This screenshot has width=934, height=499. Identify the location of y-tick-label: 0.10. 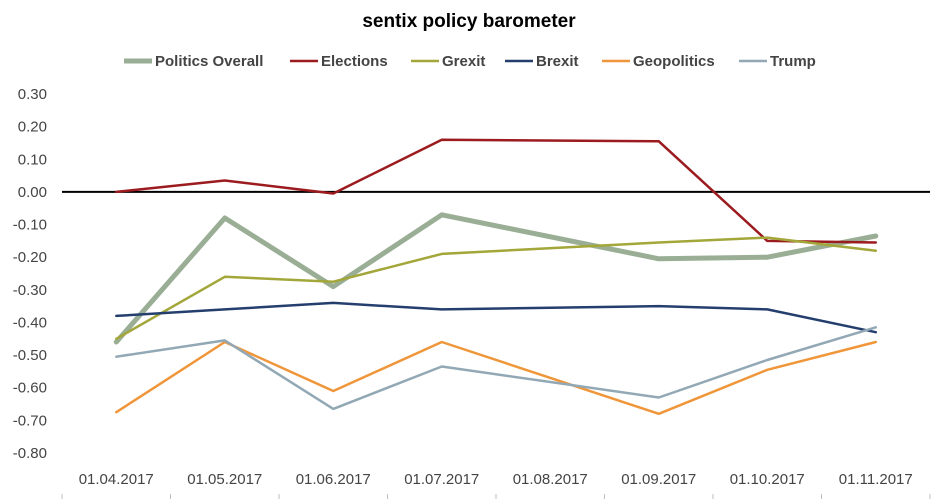
(32, 159).